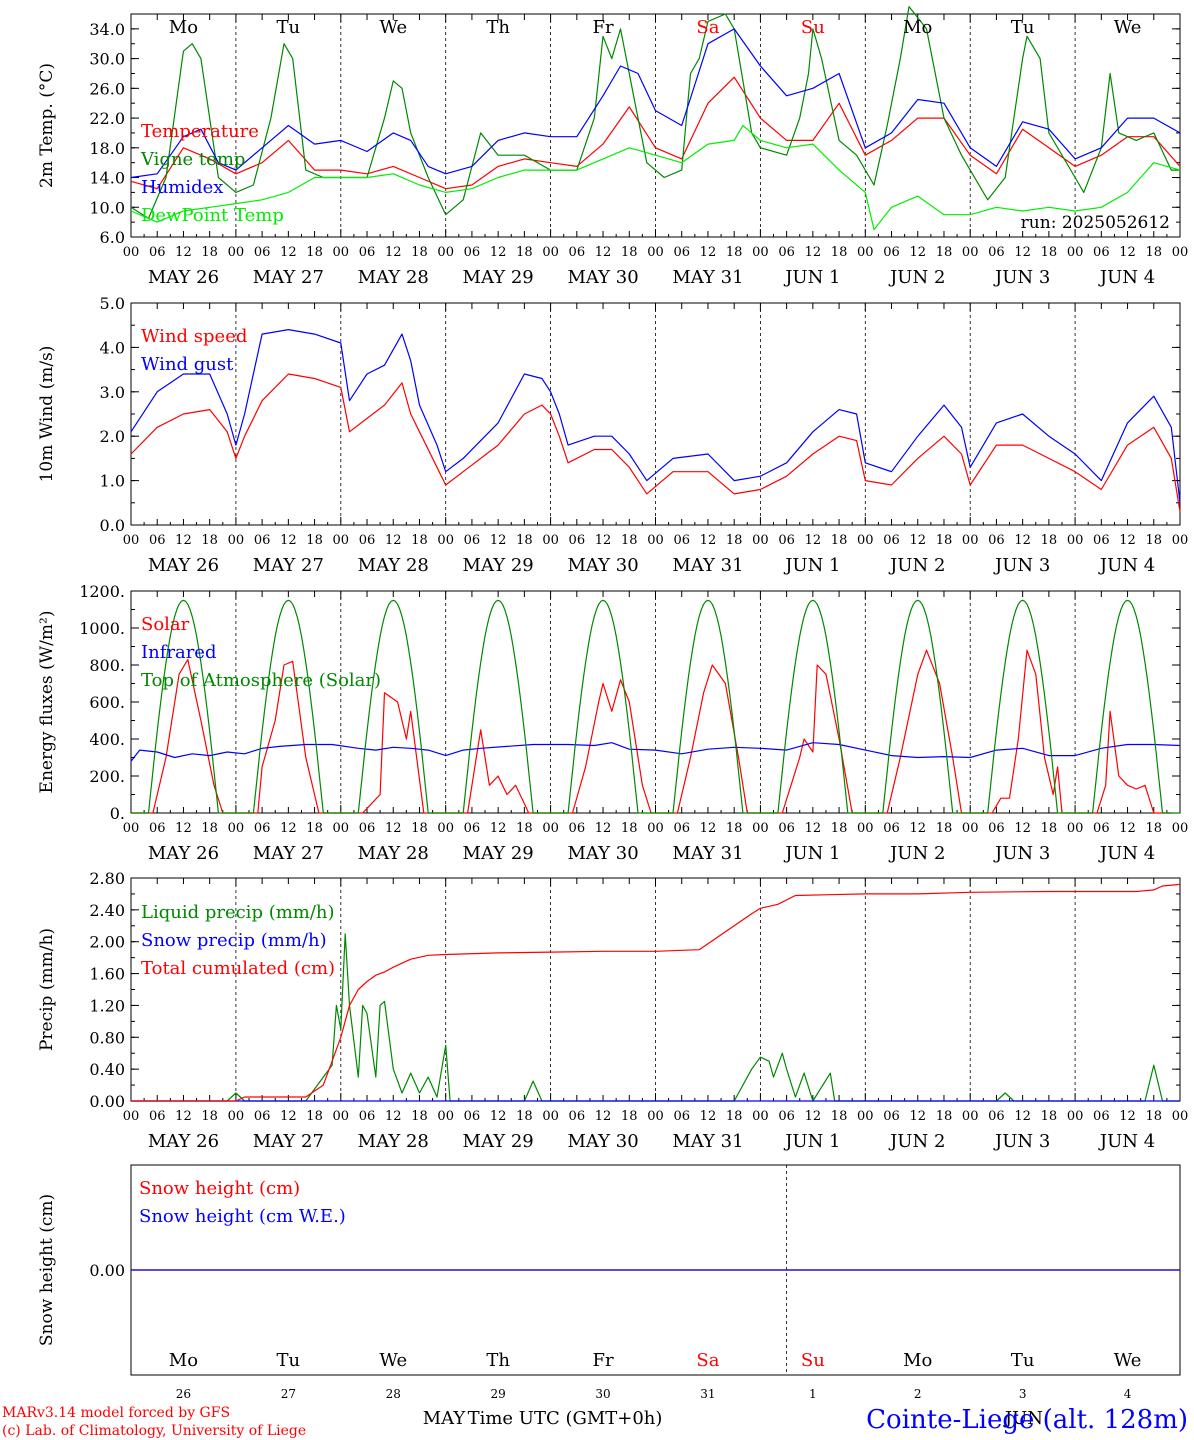  What do you see at coordinates (602, 1394) in the screenshot?
I see `day-number-label: 30` at bounding box center [602, 1394].